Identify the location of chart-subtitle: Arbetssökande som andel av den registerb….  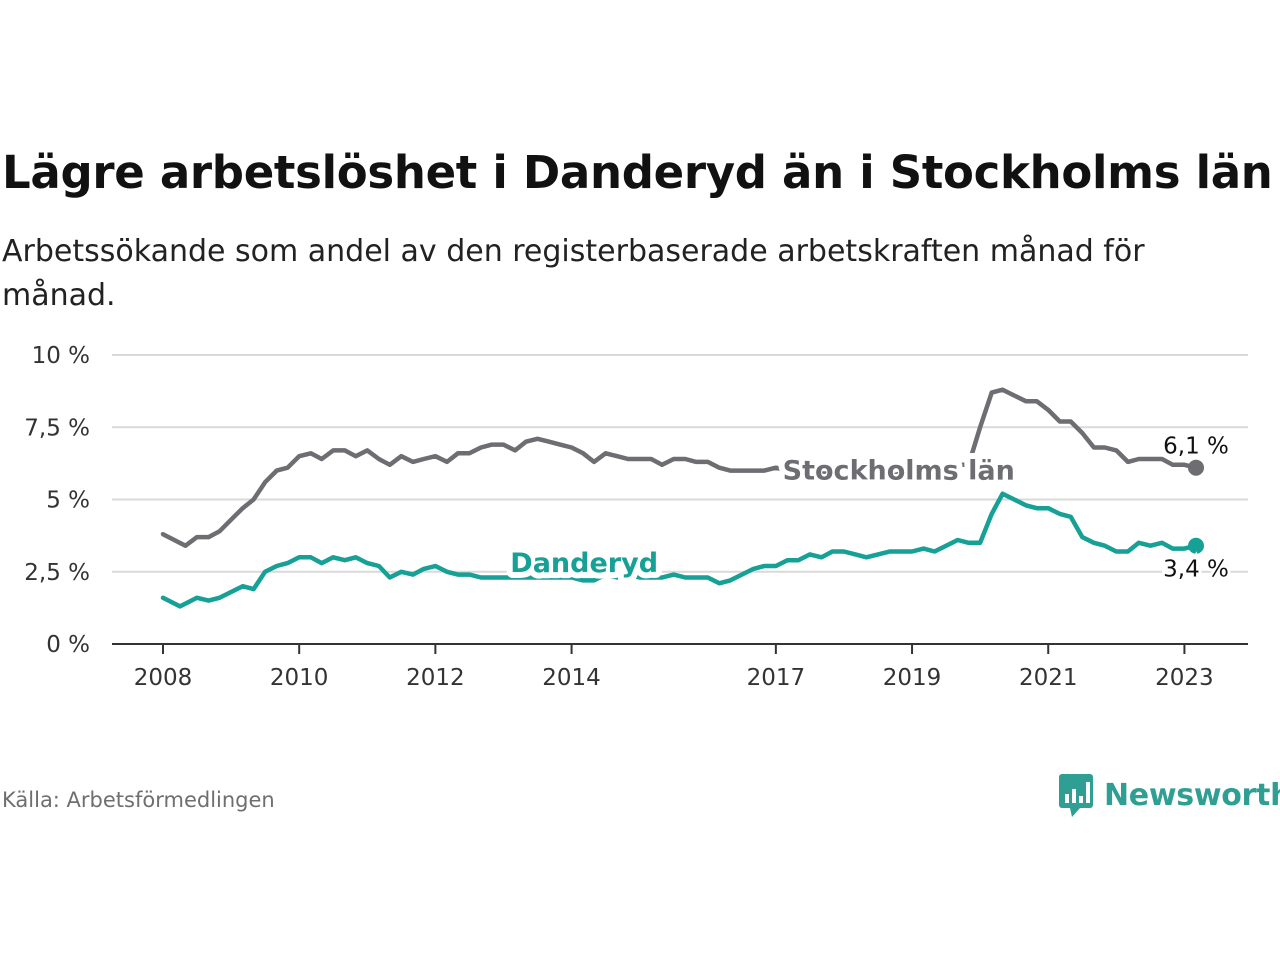
(573, 273).